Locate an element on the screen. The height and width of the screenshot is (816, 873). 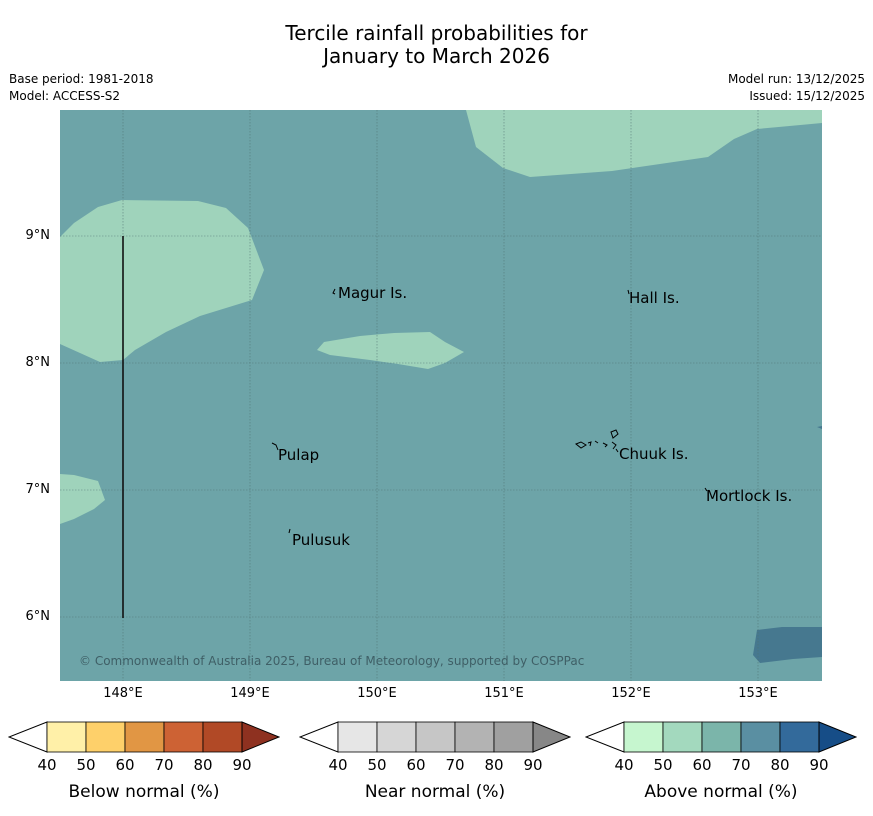
above-tick-90: 90 is located at coordinates (819, 765).